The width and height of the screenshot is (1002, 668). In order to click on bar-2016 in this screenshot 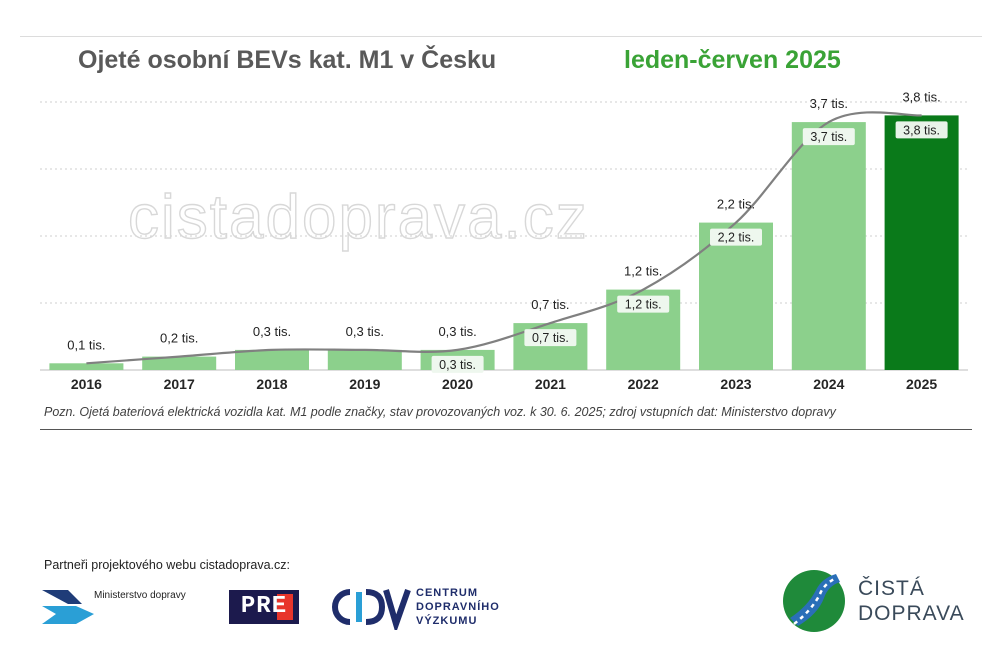, I will do `click(86, 366)`.